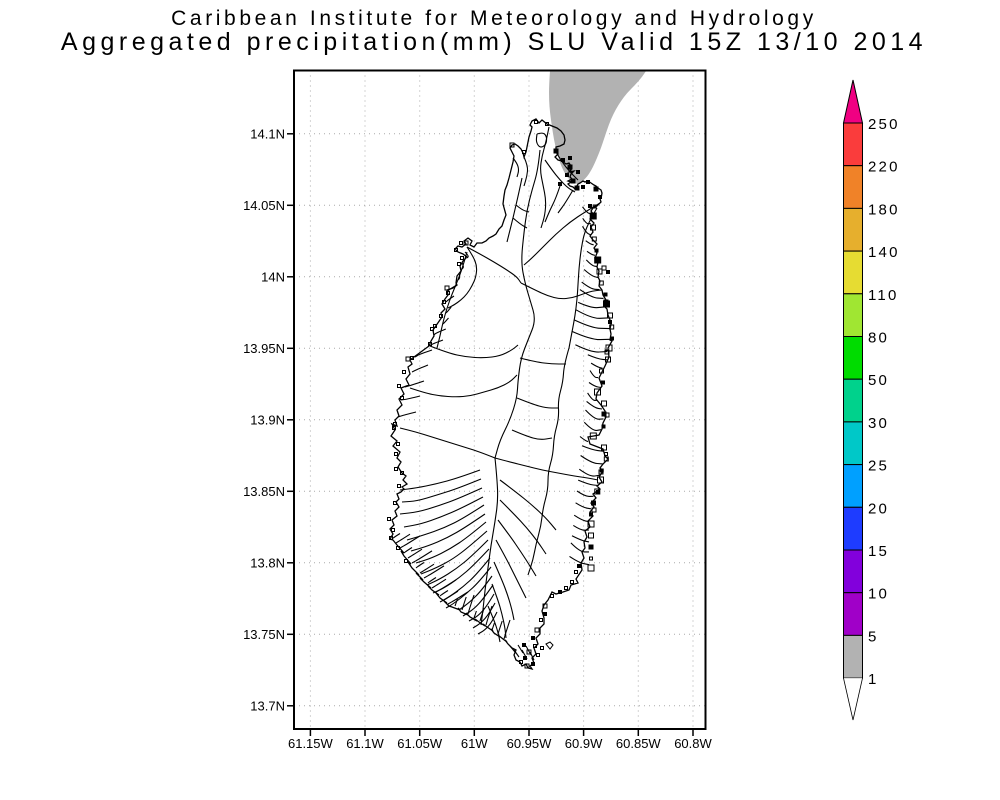  Describe the element at coordinates (878, 466) in the screenshot. I see `svg-text: 25` at that location.